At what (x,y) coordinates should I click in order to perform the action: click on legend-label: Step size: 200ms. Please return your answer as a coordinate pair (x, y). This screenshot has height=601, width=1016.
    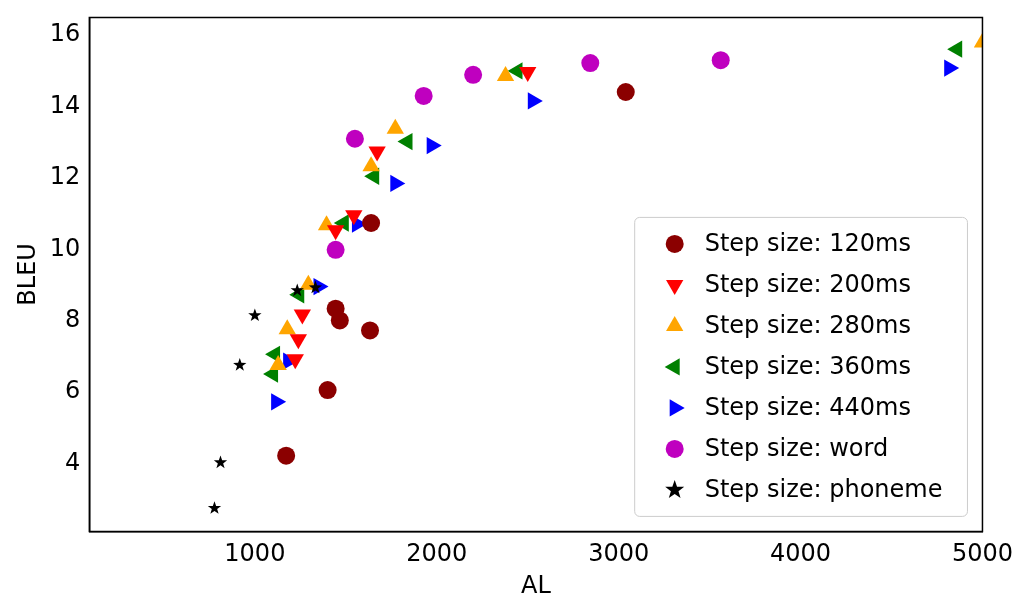
    Looking at the image, I should click on (807, 284).